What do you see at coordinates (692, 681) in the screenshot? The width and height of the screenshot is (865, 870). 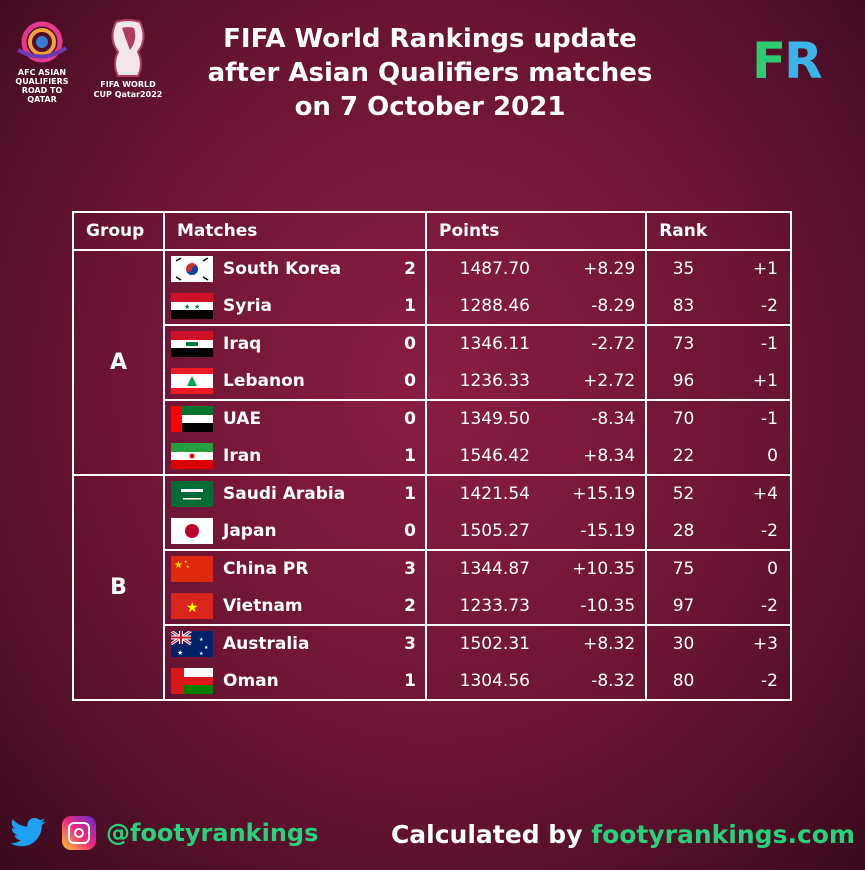 I see `rank-value: 80` at bounding box center [692, 681].